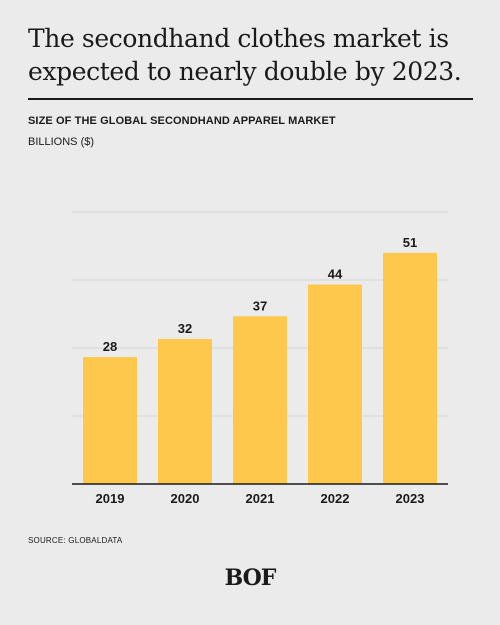  What do you see at coordinates (335, 384) in the screenshot?
I see `bar-2022` at bounding box center [335, 384].